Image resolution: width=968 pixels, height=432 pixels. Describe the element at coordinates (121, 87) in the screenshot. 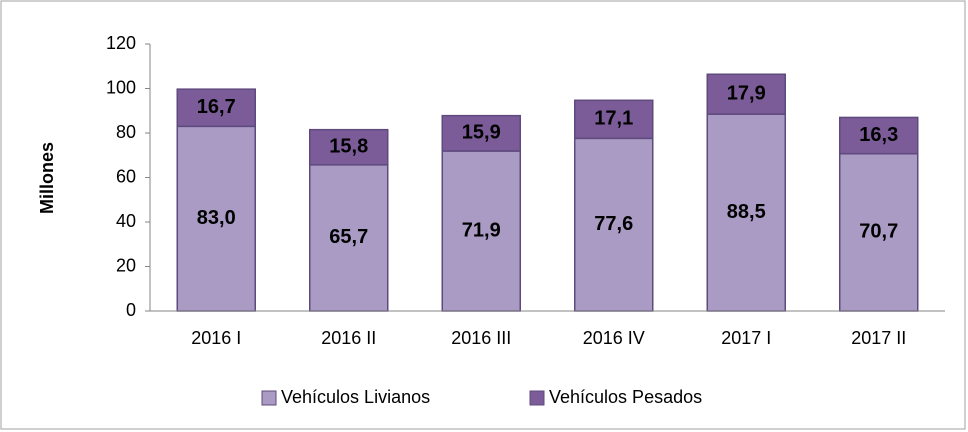

I see `y-tick-label: 100` at that location.